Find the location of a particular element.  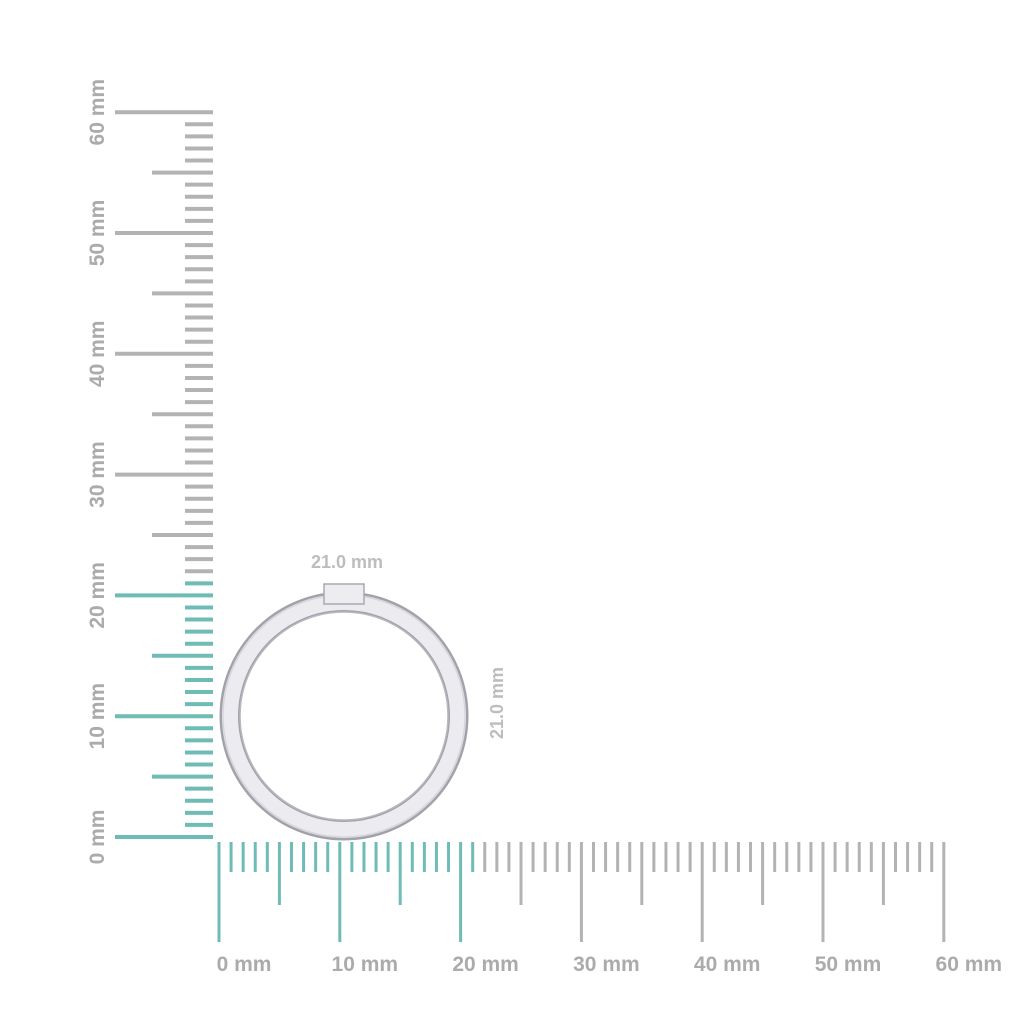

vertical-ruler-label: 0 mm is located at coordinates (97, 837).